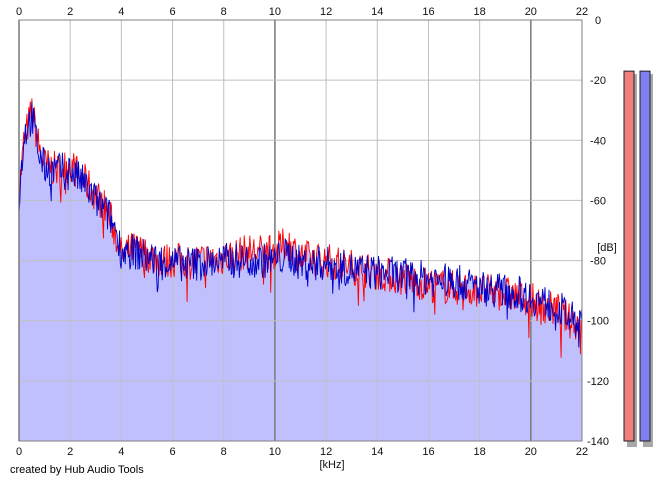 This screenshot has width=664, height=482. Describe the element at coordinates (598, 262) in the screenshot. I see `y-tick-label: -80` at that location.